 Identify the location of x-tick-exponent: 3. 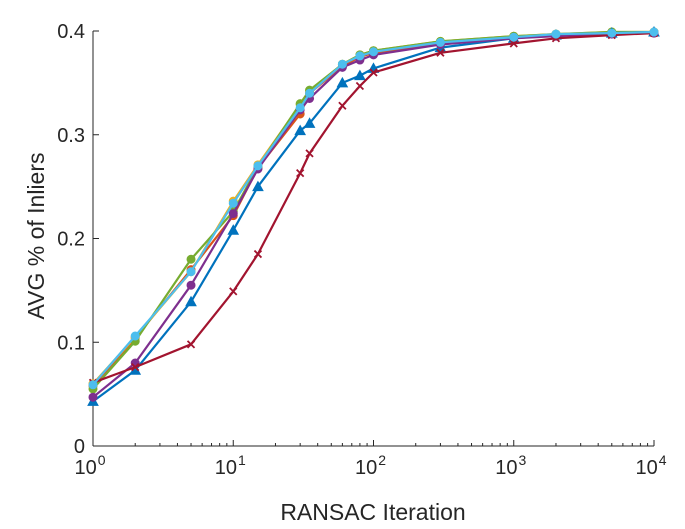
(522, 460).